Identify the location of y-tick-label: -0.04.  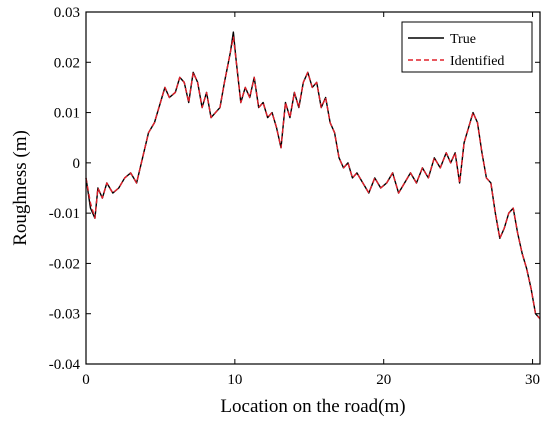
(65, 365).